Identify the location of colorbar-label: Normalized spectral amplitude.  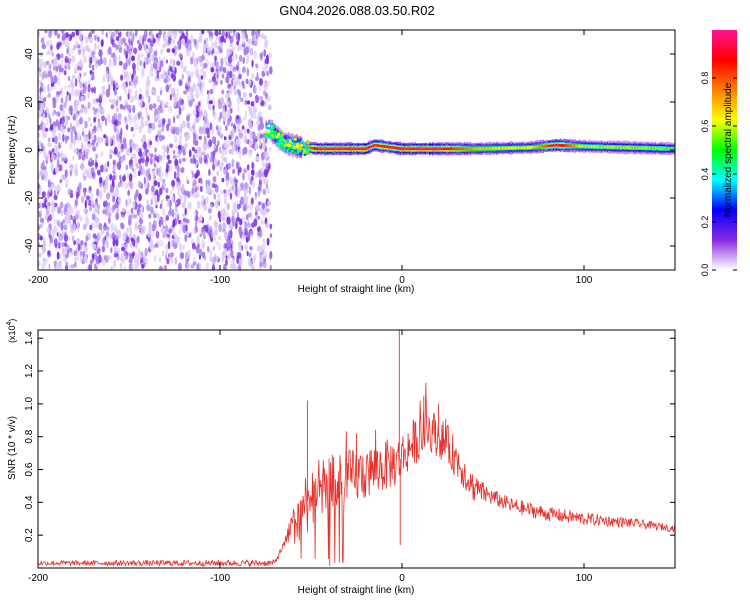
(728, 149).